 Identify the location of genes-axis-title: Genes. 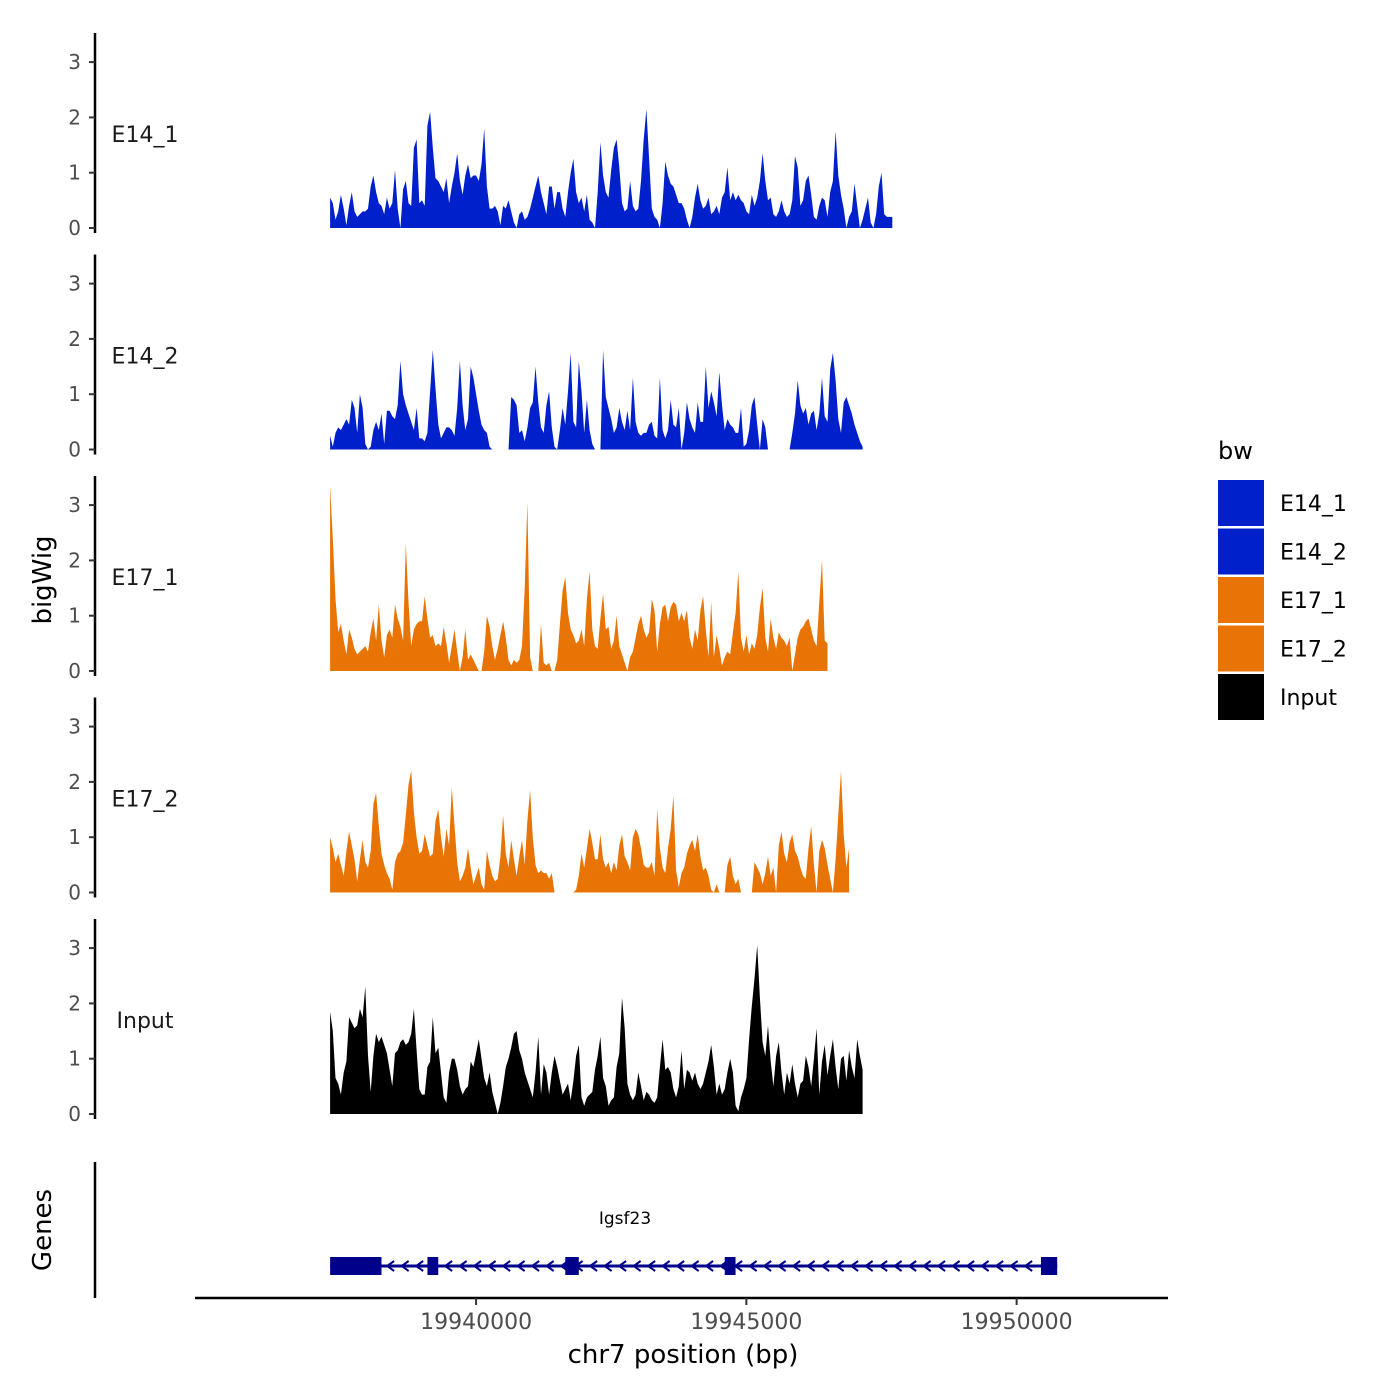
(43, 1230).